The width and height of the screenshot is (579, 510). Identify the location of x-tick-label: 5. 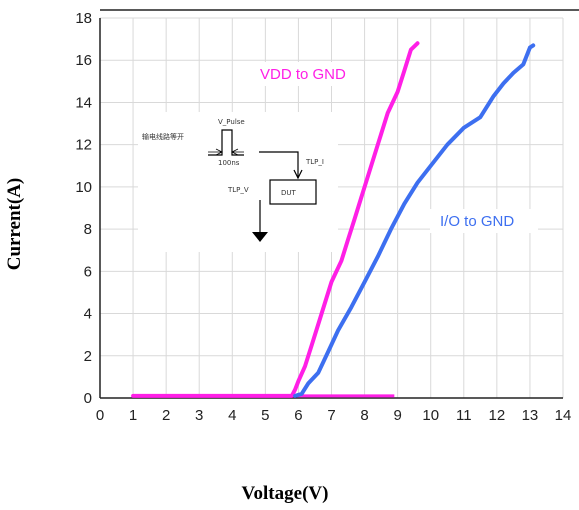
(265, 415).